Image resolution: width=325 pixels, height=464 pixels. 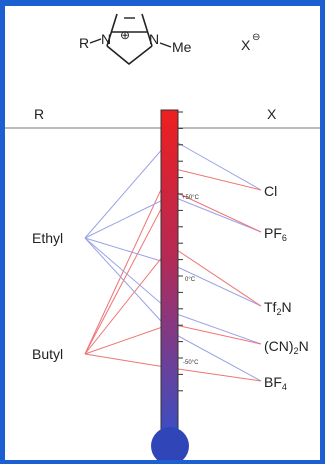 I want to click on anion-chloride-label: Cl, so click(x=270, y=191).